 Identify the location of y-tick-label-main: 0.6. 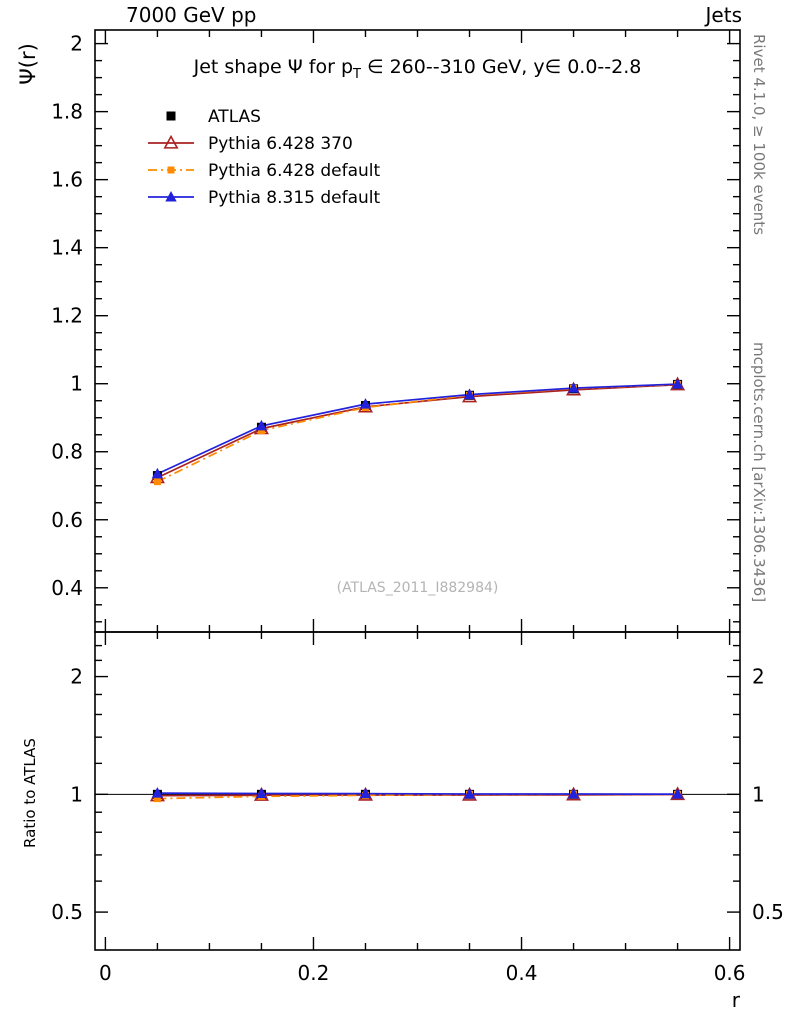
(67, 520).